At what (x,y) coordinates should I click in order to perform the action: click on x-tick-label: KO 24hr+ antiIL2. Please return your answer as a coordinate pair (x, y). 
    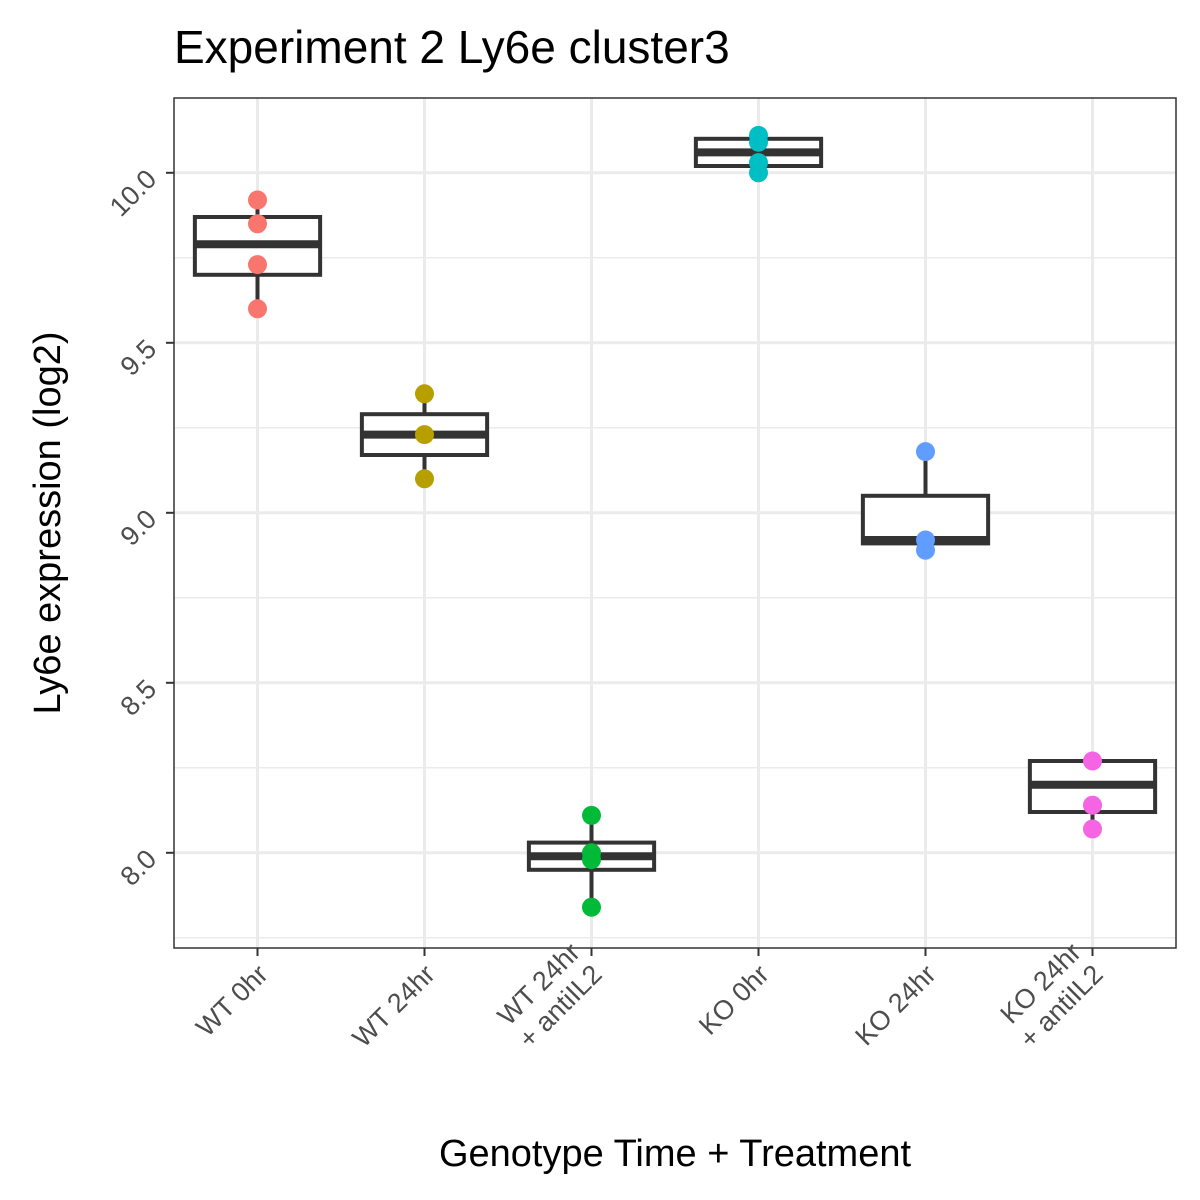
    Looking at the image, I should click on (1050, 995).